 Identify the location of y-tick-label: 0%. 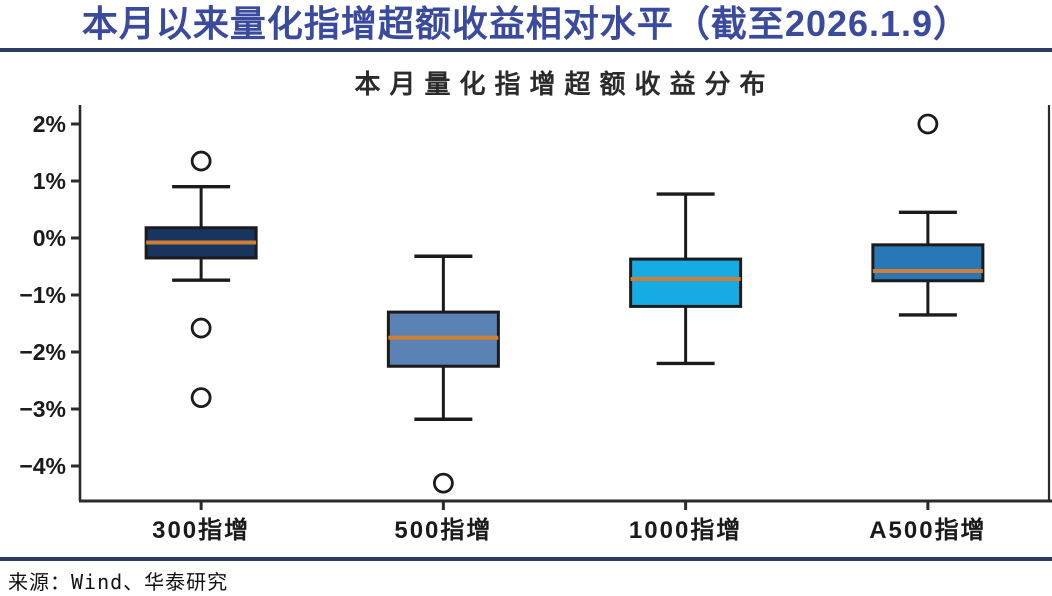
(49, 238).